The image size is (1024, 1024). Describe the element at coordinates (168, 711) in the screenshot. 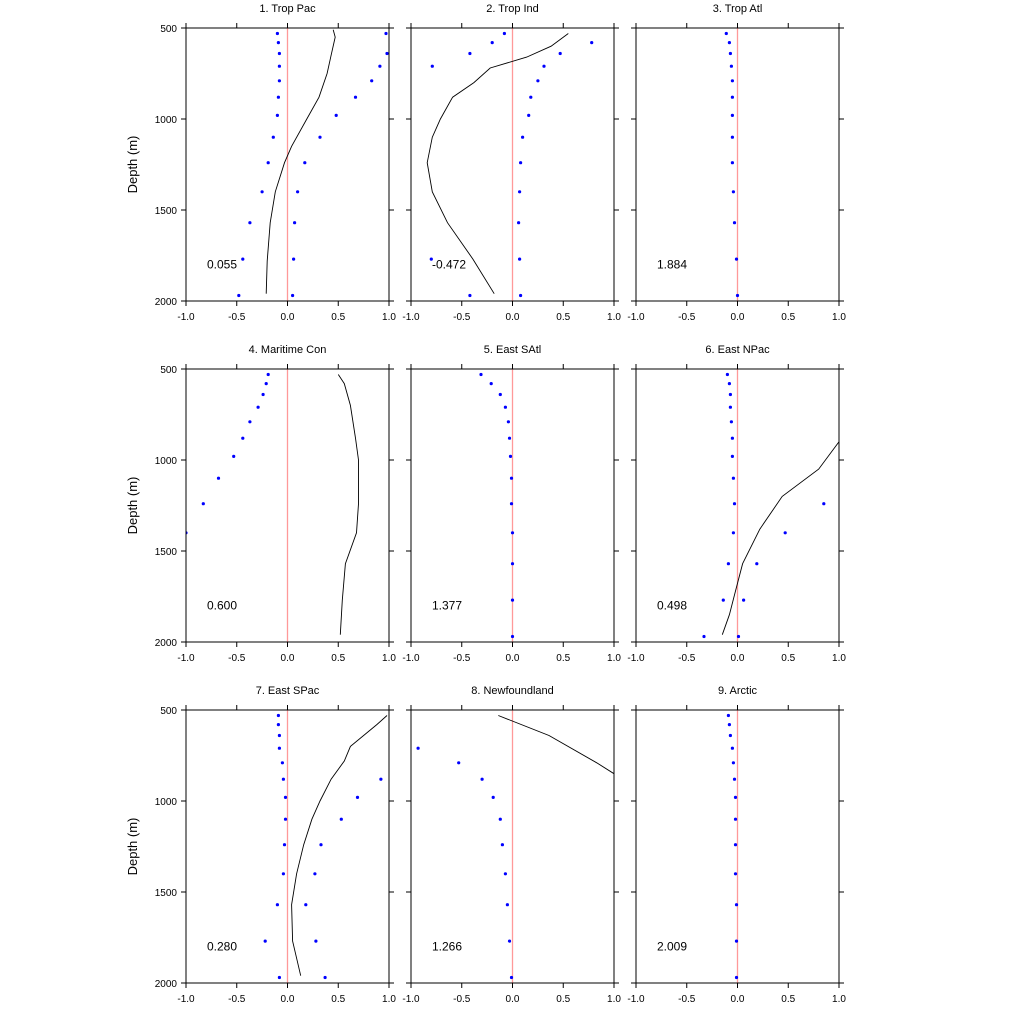

I see `y-tick-label: 500` at that location.